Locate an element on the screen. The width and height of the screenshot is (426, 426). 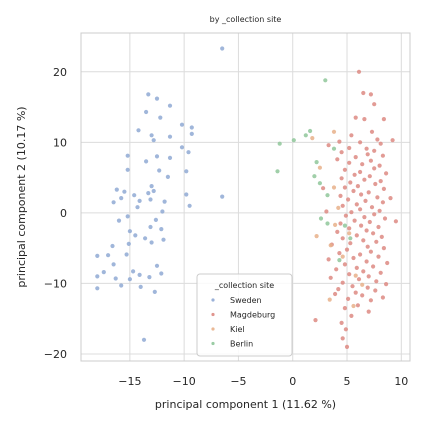
legend-marker-magdeburg is located at coordinates (213, 314).